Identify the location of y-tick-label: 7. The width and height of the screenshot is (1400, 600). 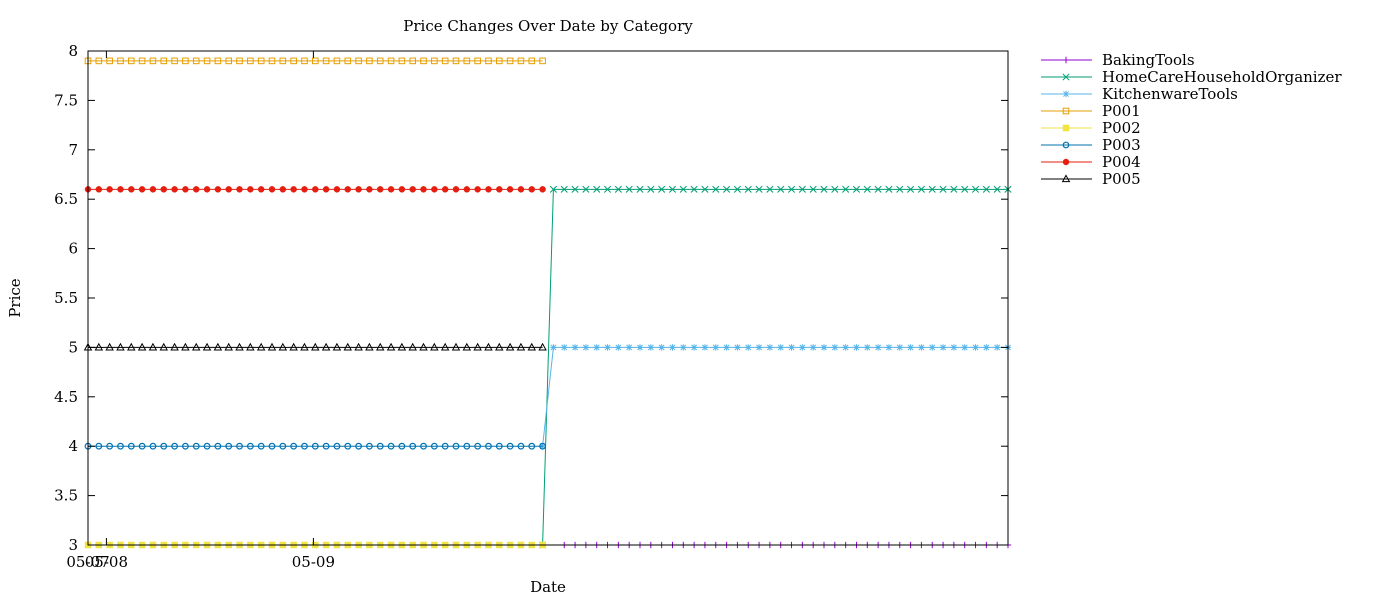
(73, 150).